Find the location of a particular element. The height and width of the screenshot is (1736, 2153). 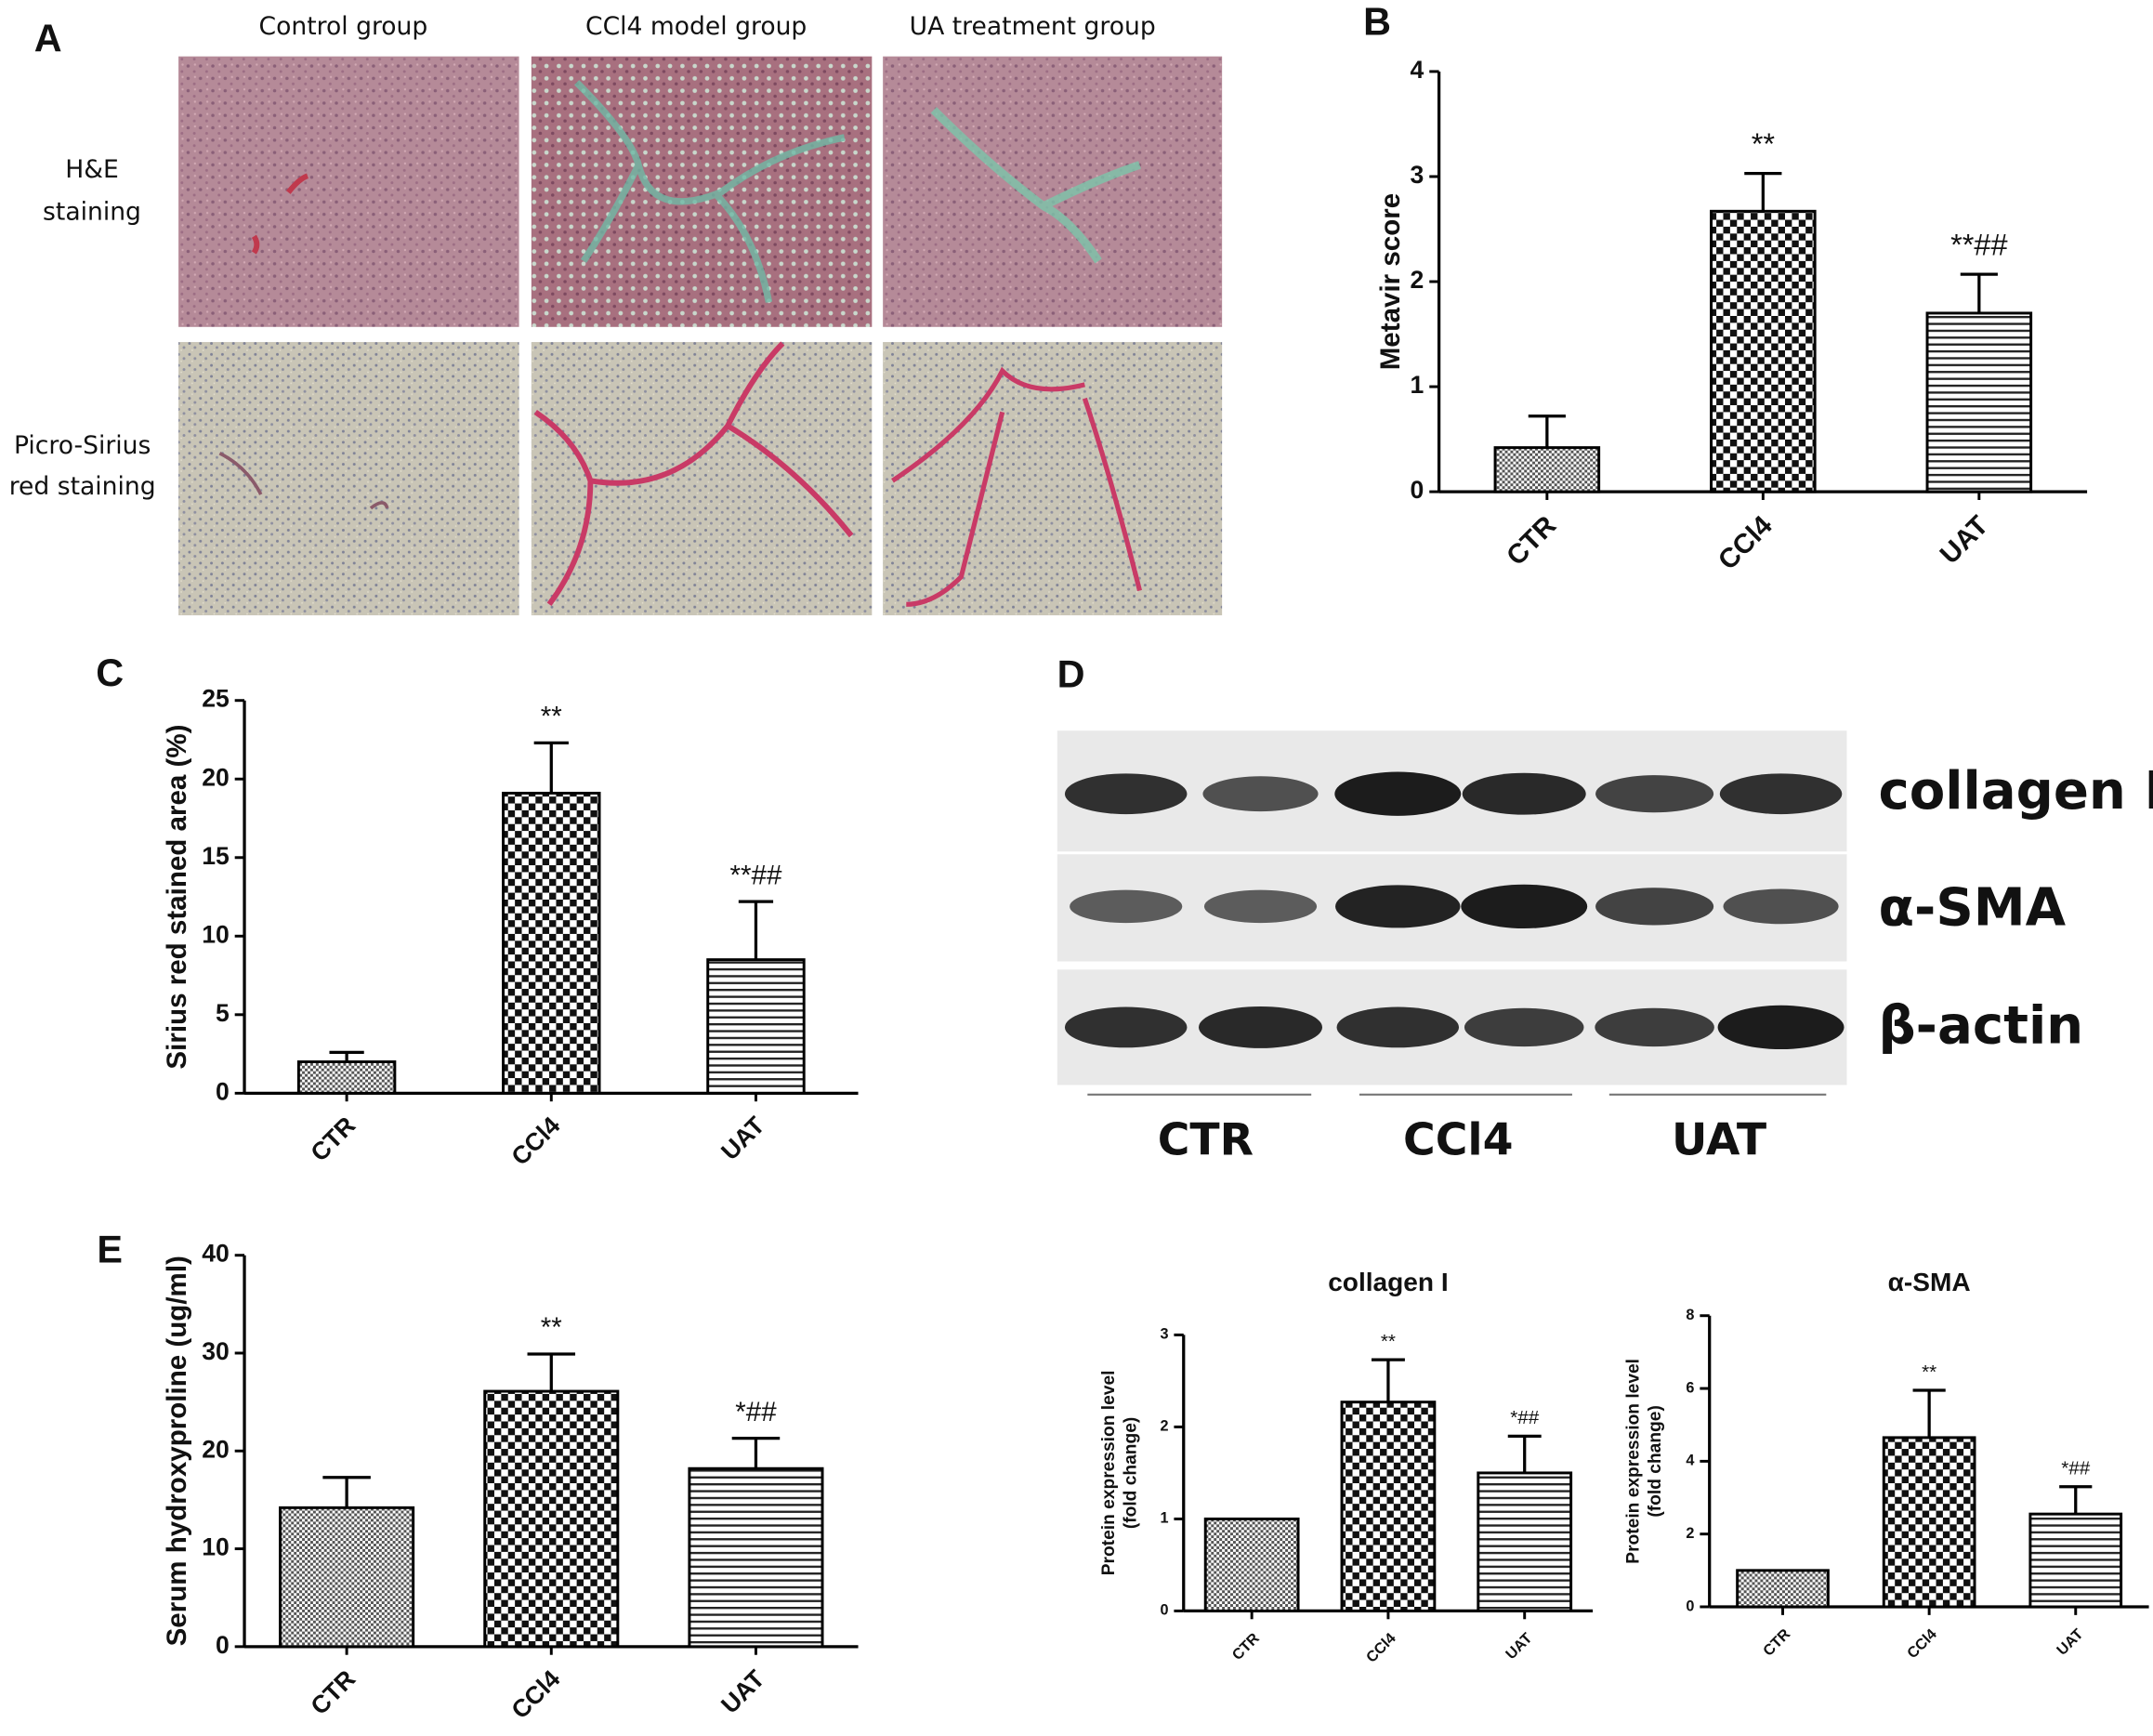

panel-letter: B is located at coordinates (1377, 22).